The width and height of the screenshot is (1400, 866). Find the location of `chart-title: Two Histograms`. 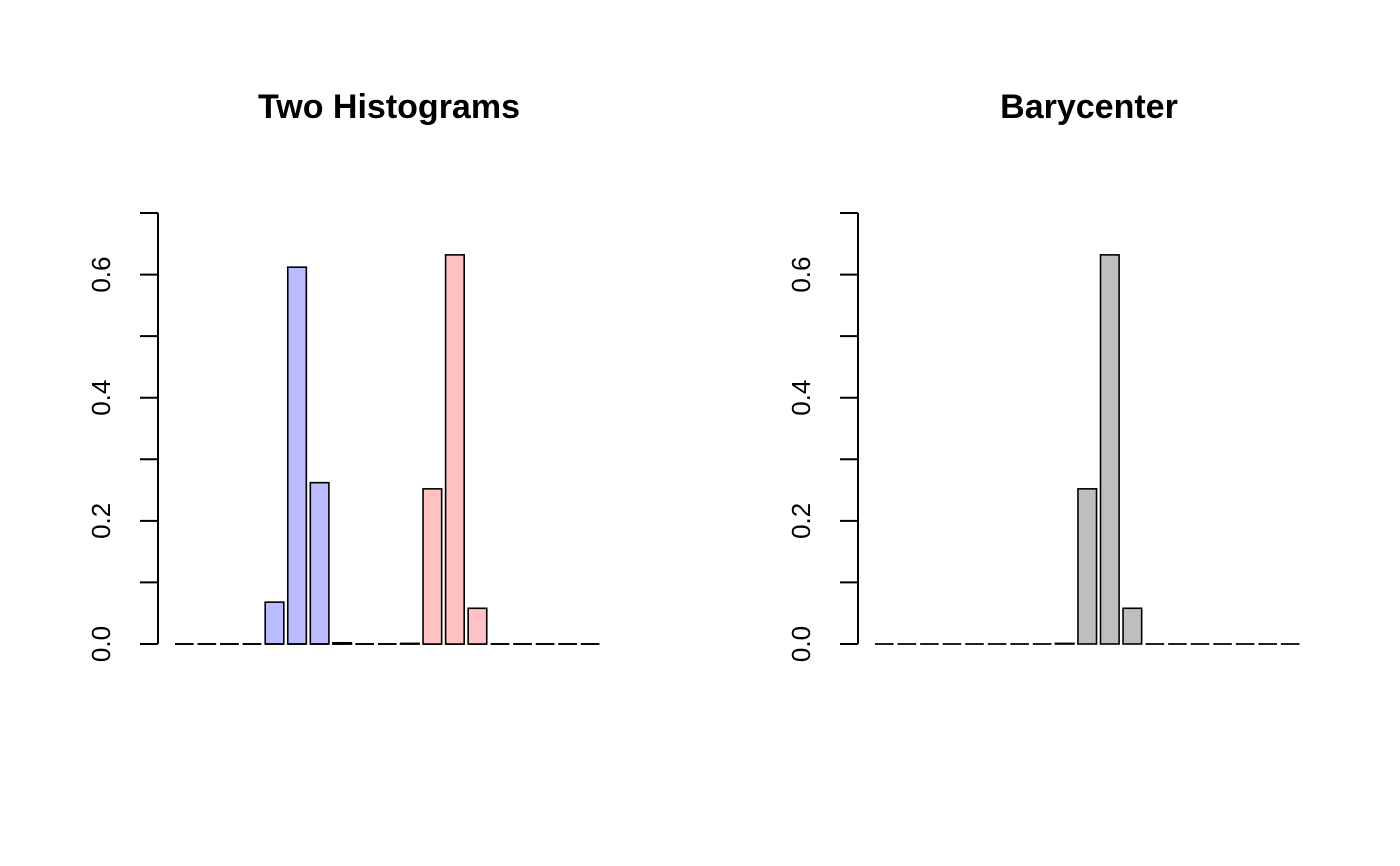

chart-title: Two Histograms is located at coordinates (389, 107).